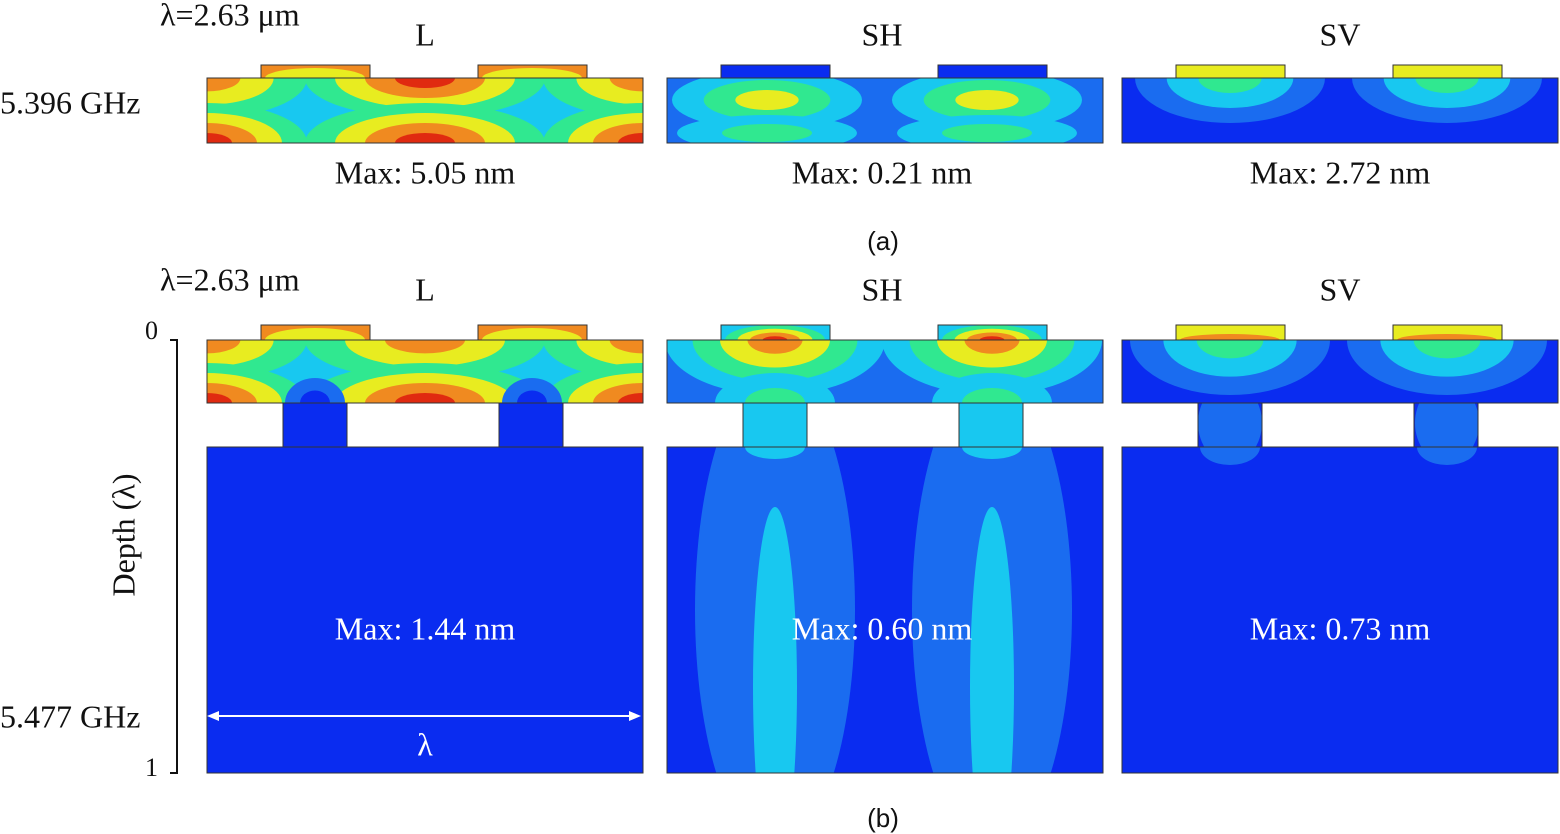 This screenshot has height=834, width=1560. I want to click on max-label: Max: 5.05 nm, so click(425, 172).